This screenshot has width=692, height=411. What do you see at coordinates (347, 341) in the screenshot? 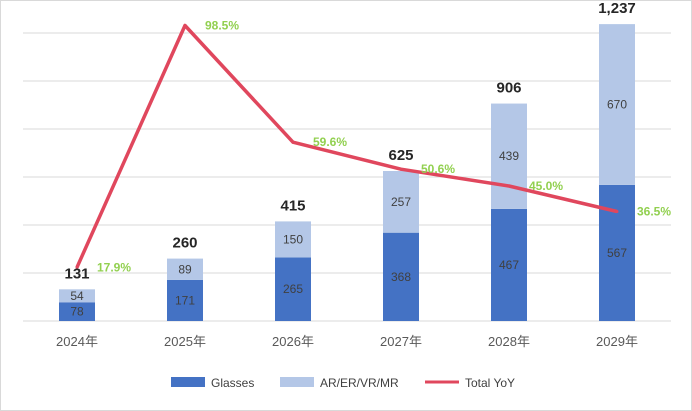
I see `x-axis-ticks: 2024年 2025年 2026年 2027年 2028年 2029年` at bounding box center [347, 341].